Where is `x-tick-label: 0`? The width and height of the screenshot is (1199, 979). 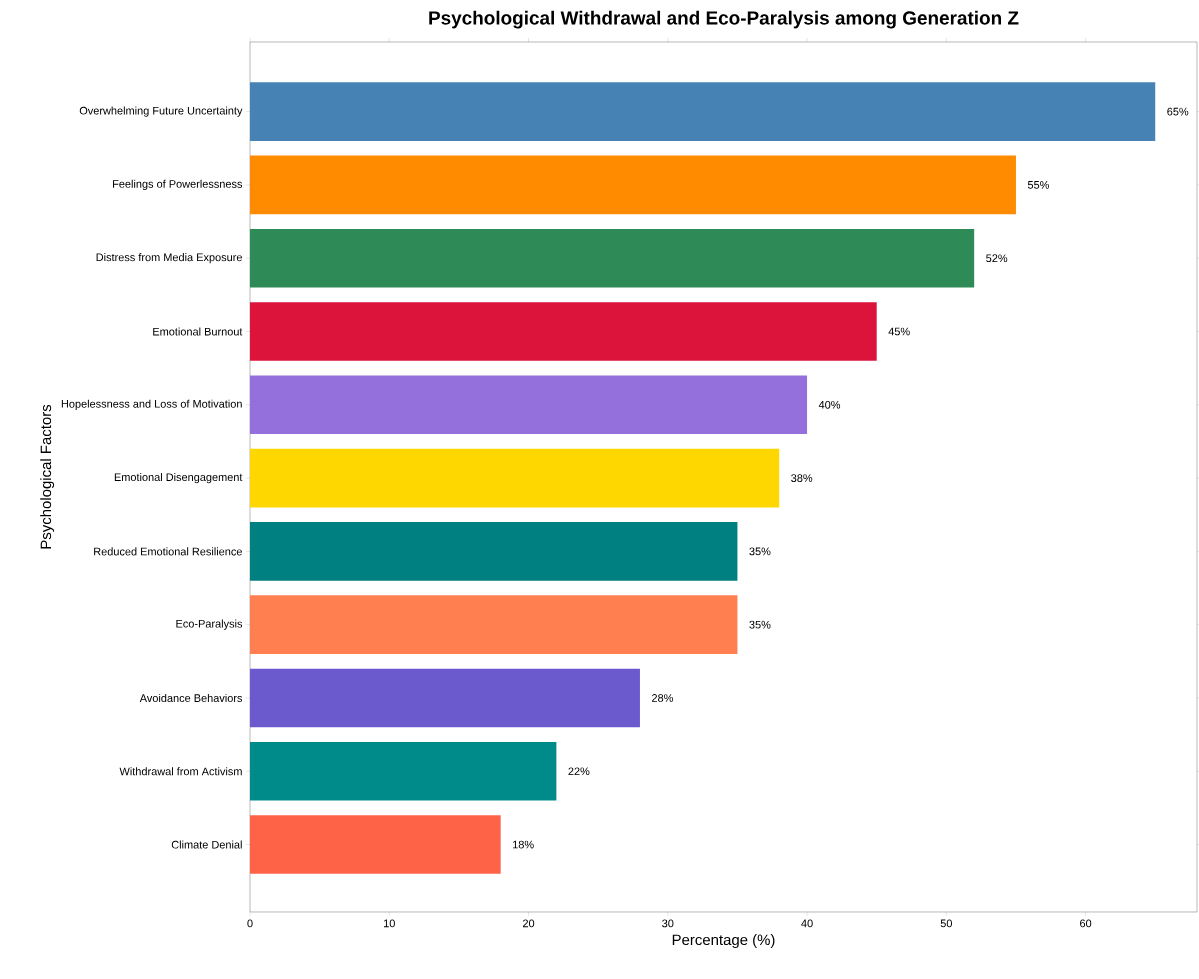
x-tick-label: 0 is located at coordinates (250, 923).